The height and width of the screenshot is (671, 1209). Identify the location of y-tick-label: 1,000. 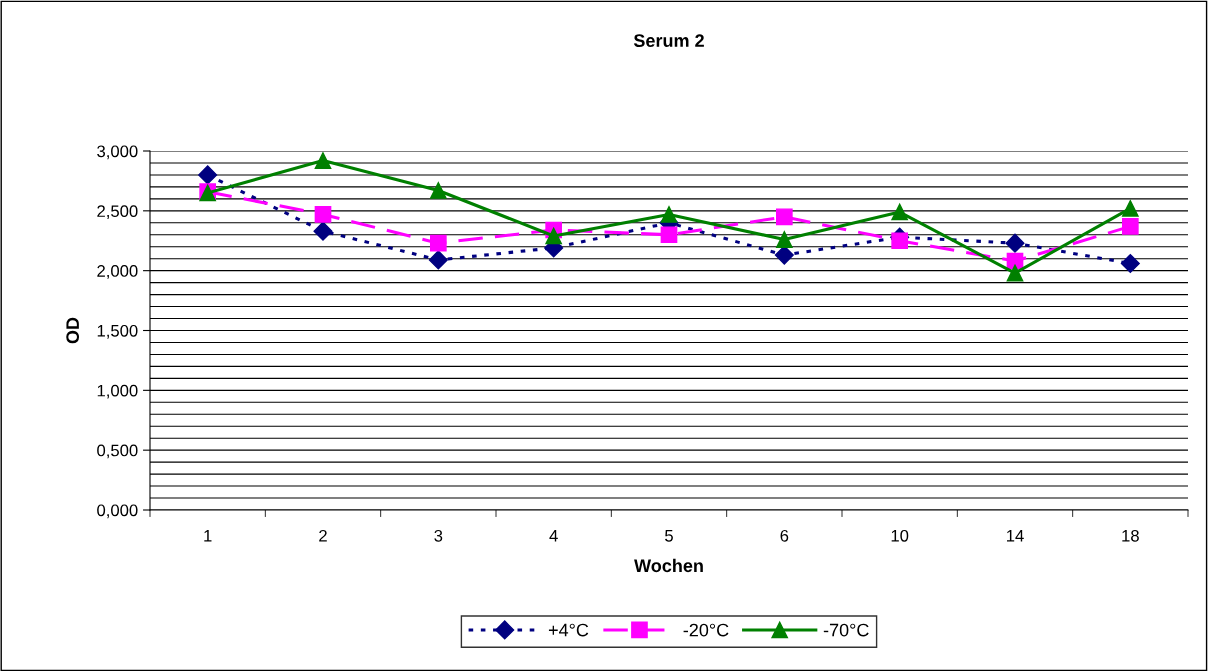
(117, 391).